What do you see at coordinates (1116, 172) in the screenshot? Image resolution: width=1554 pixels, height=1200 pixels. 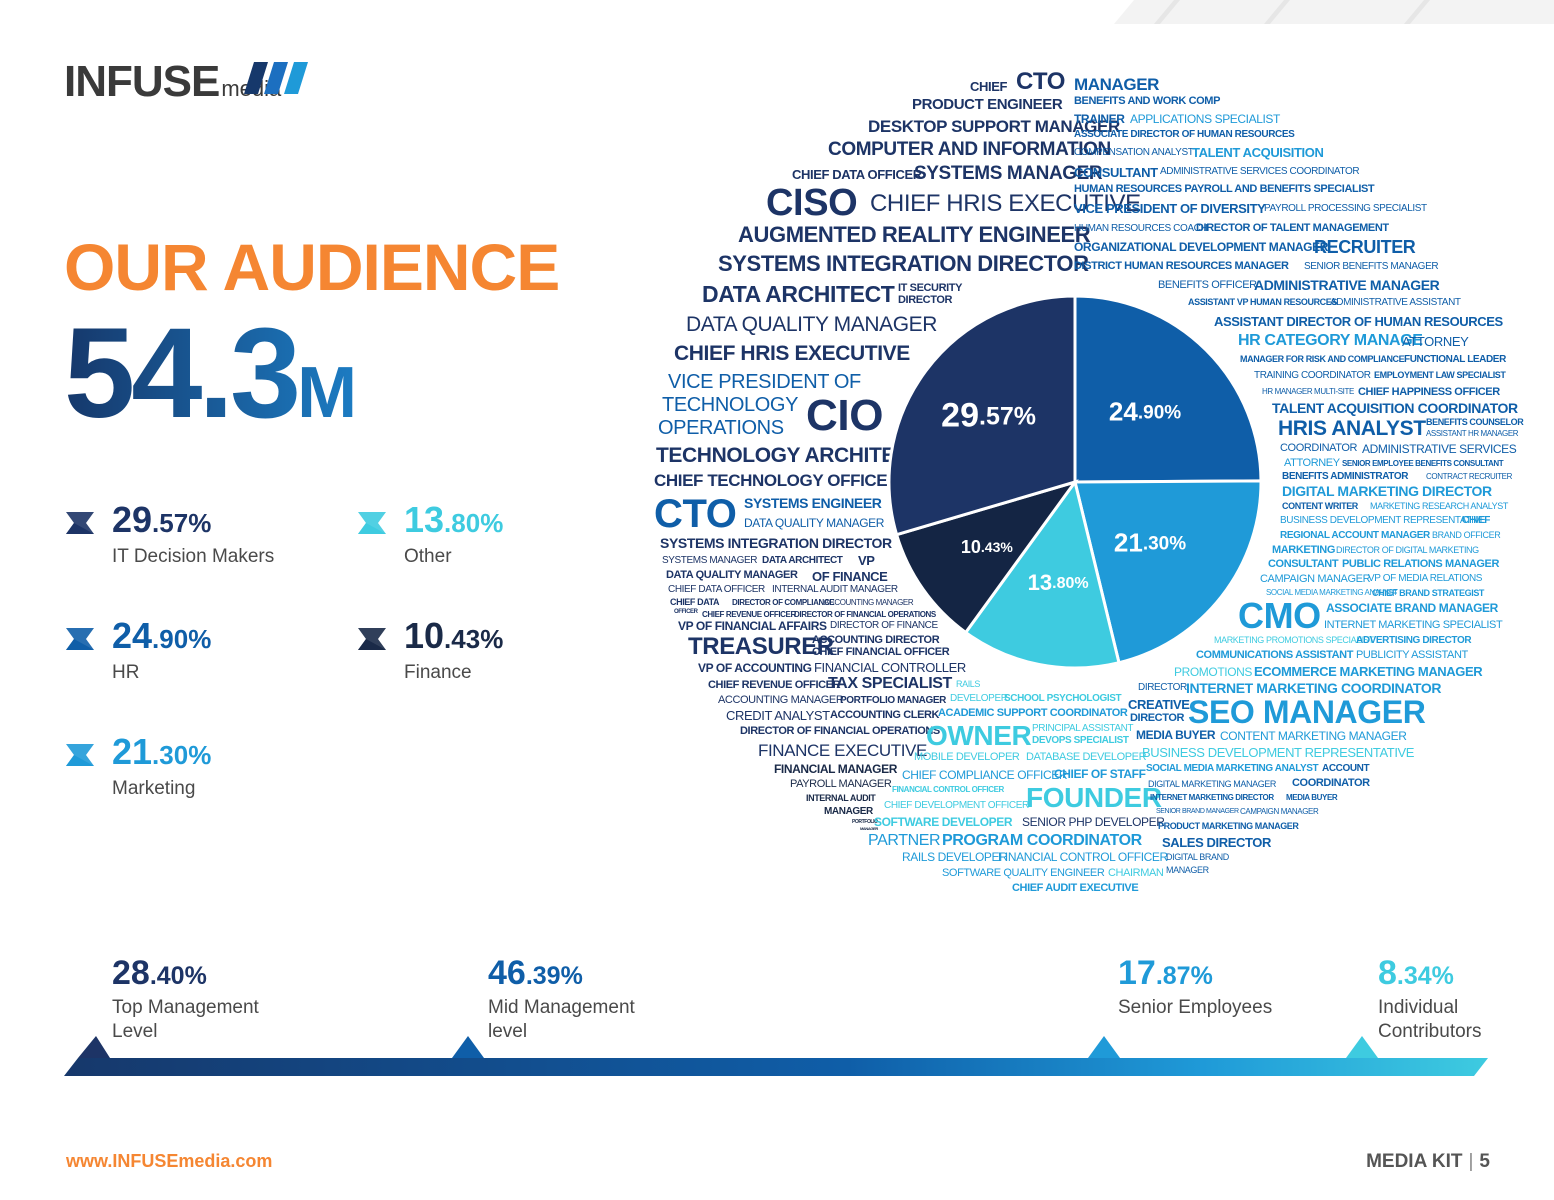 I see `word-cloud-term: CONSULTANT` at bounding box center [1116, 172].